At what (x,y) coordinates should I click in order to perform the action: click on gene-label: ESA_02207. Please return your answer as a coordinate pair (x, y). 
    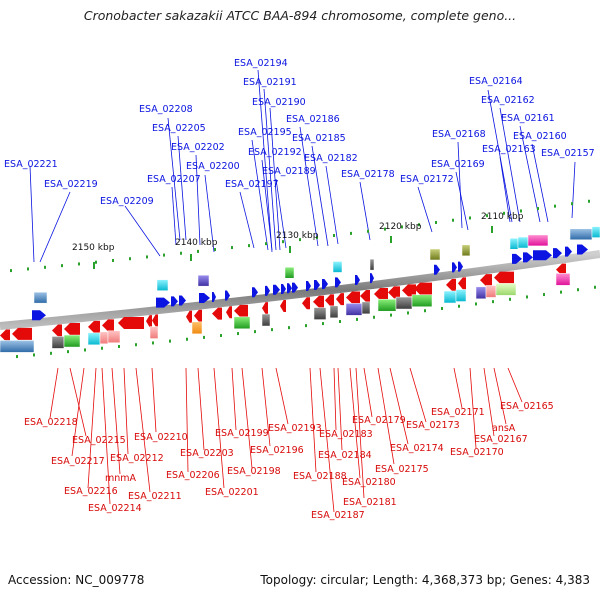
    Looking at the image, I should click on (174, 179).